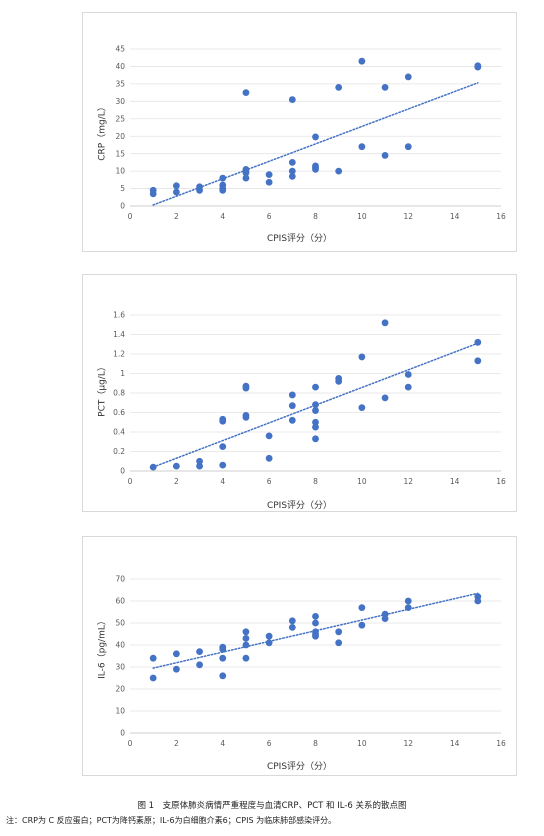 The height and width of the screenshot is (836, 544). Describe the element at coordinates (455, 743) in the screenshot. I see `il6-x-tick-label: 14` at that location.